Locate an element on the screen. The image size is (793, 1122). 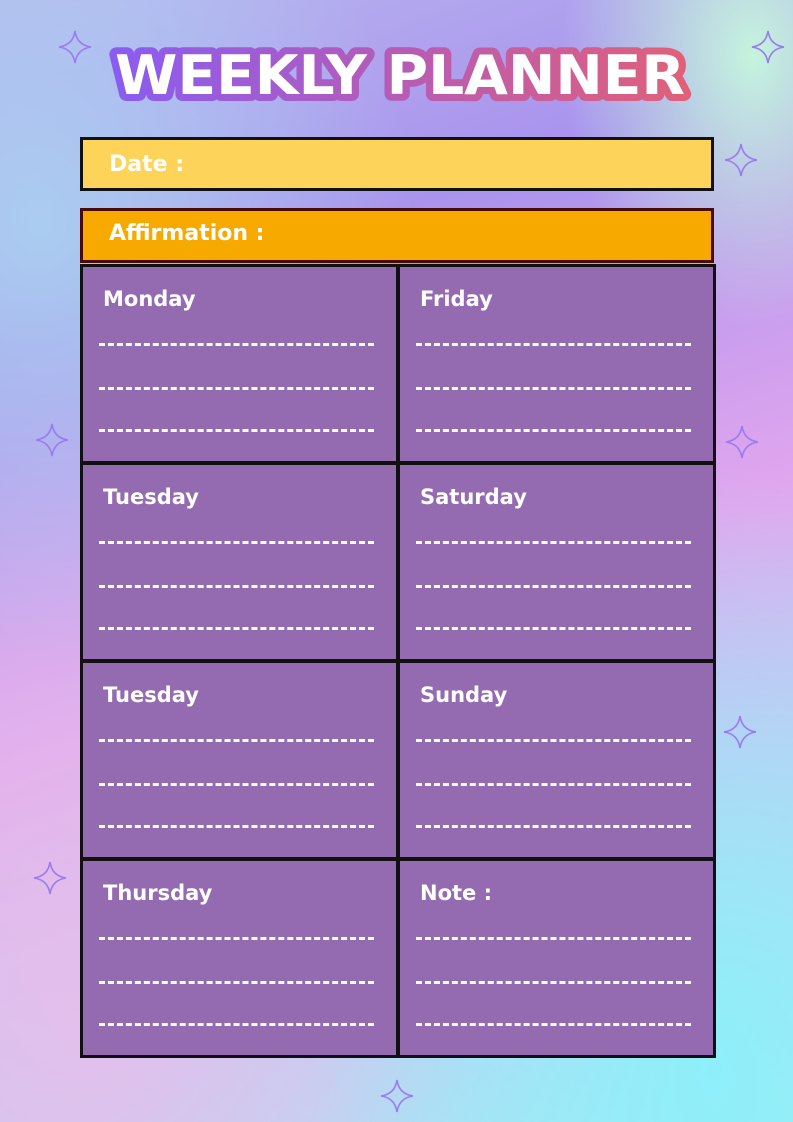
page-title: WEEKLY PLANNER is located at coordinates (400, 75).